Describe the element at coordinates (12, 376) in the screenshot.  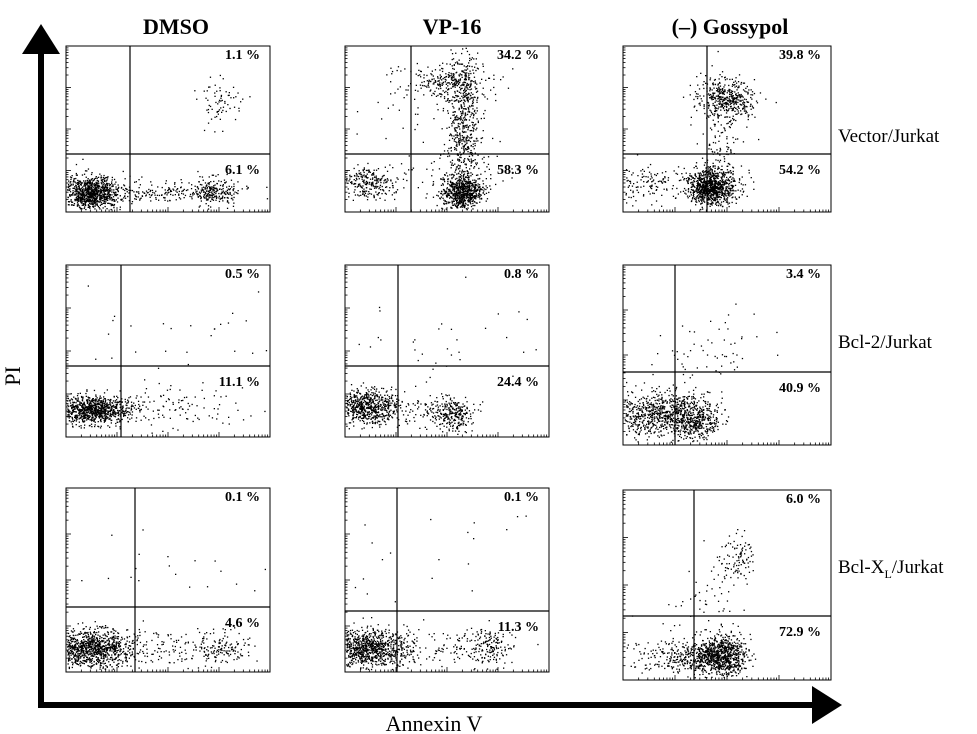
I see `y-axis-title: PI` at that location.